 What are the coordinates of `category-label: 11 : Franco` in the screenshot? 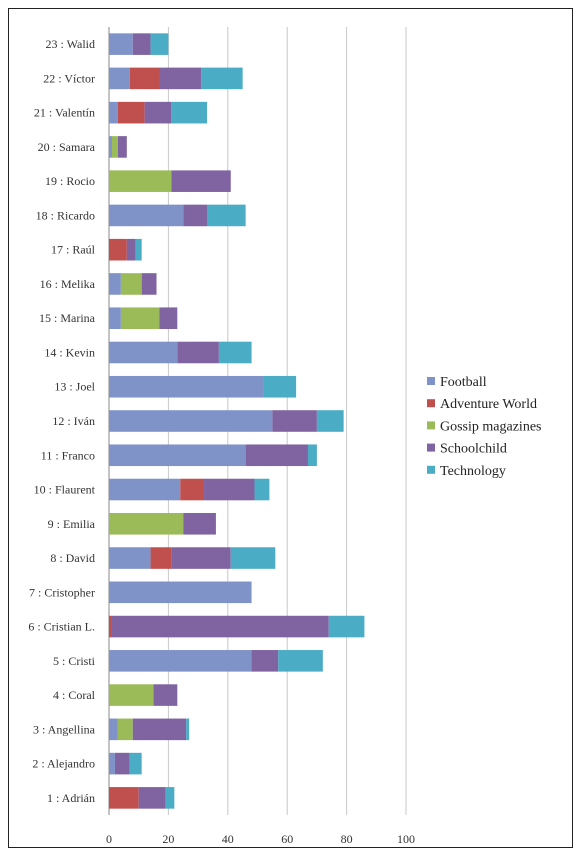 It's located at (68, 455).